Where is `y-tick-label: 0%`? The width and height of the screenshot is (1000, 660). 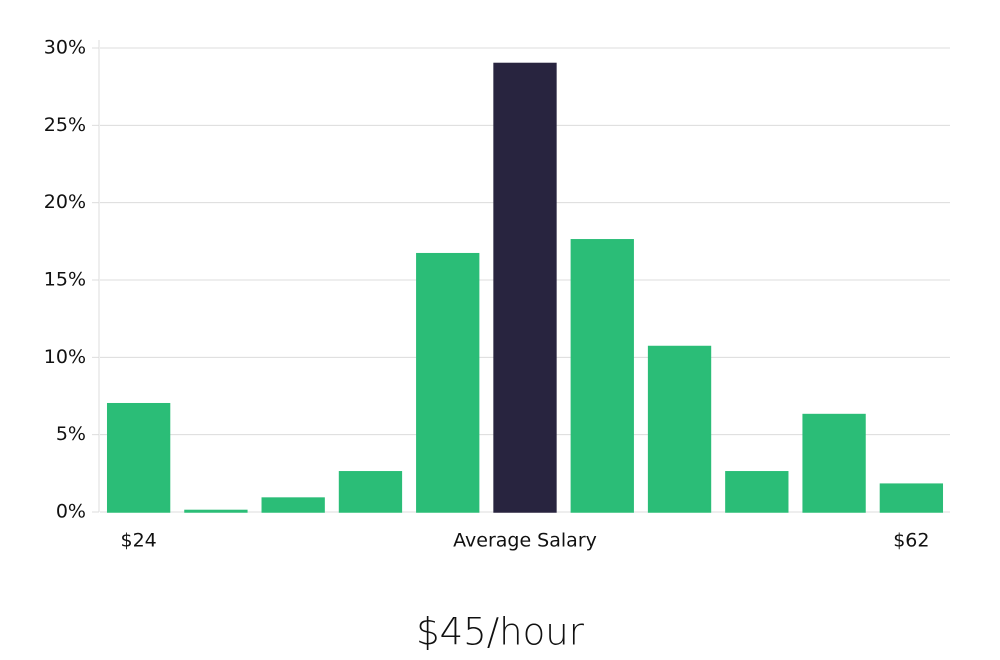
y-tick-label: 0% is located at coordinates (71, 512).